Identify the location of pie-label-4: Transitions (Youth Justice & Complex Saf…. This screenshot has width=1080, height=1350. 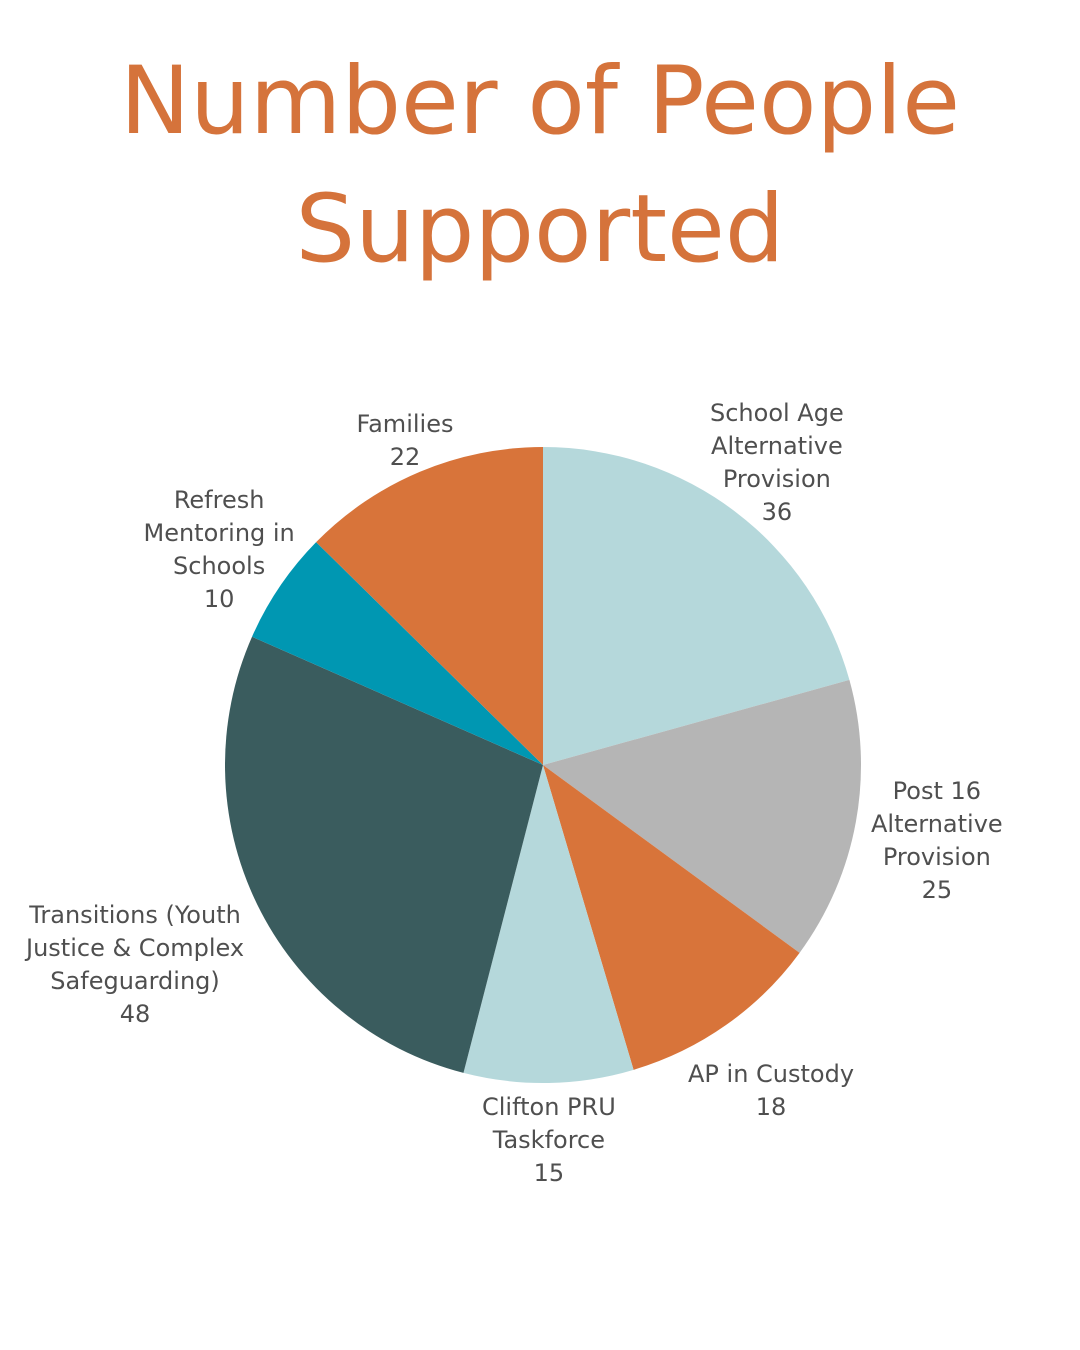
(135, 965).